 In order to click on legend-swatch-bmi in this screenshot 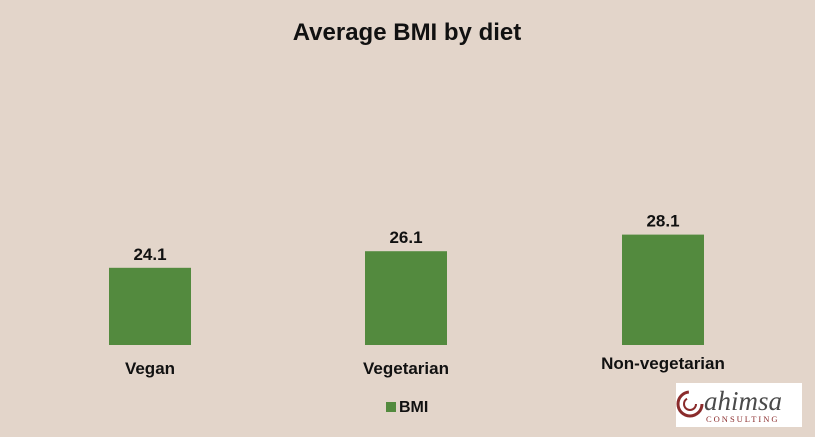, I will do `click(391, 407)`.